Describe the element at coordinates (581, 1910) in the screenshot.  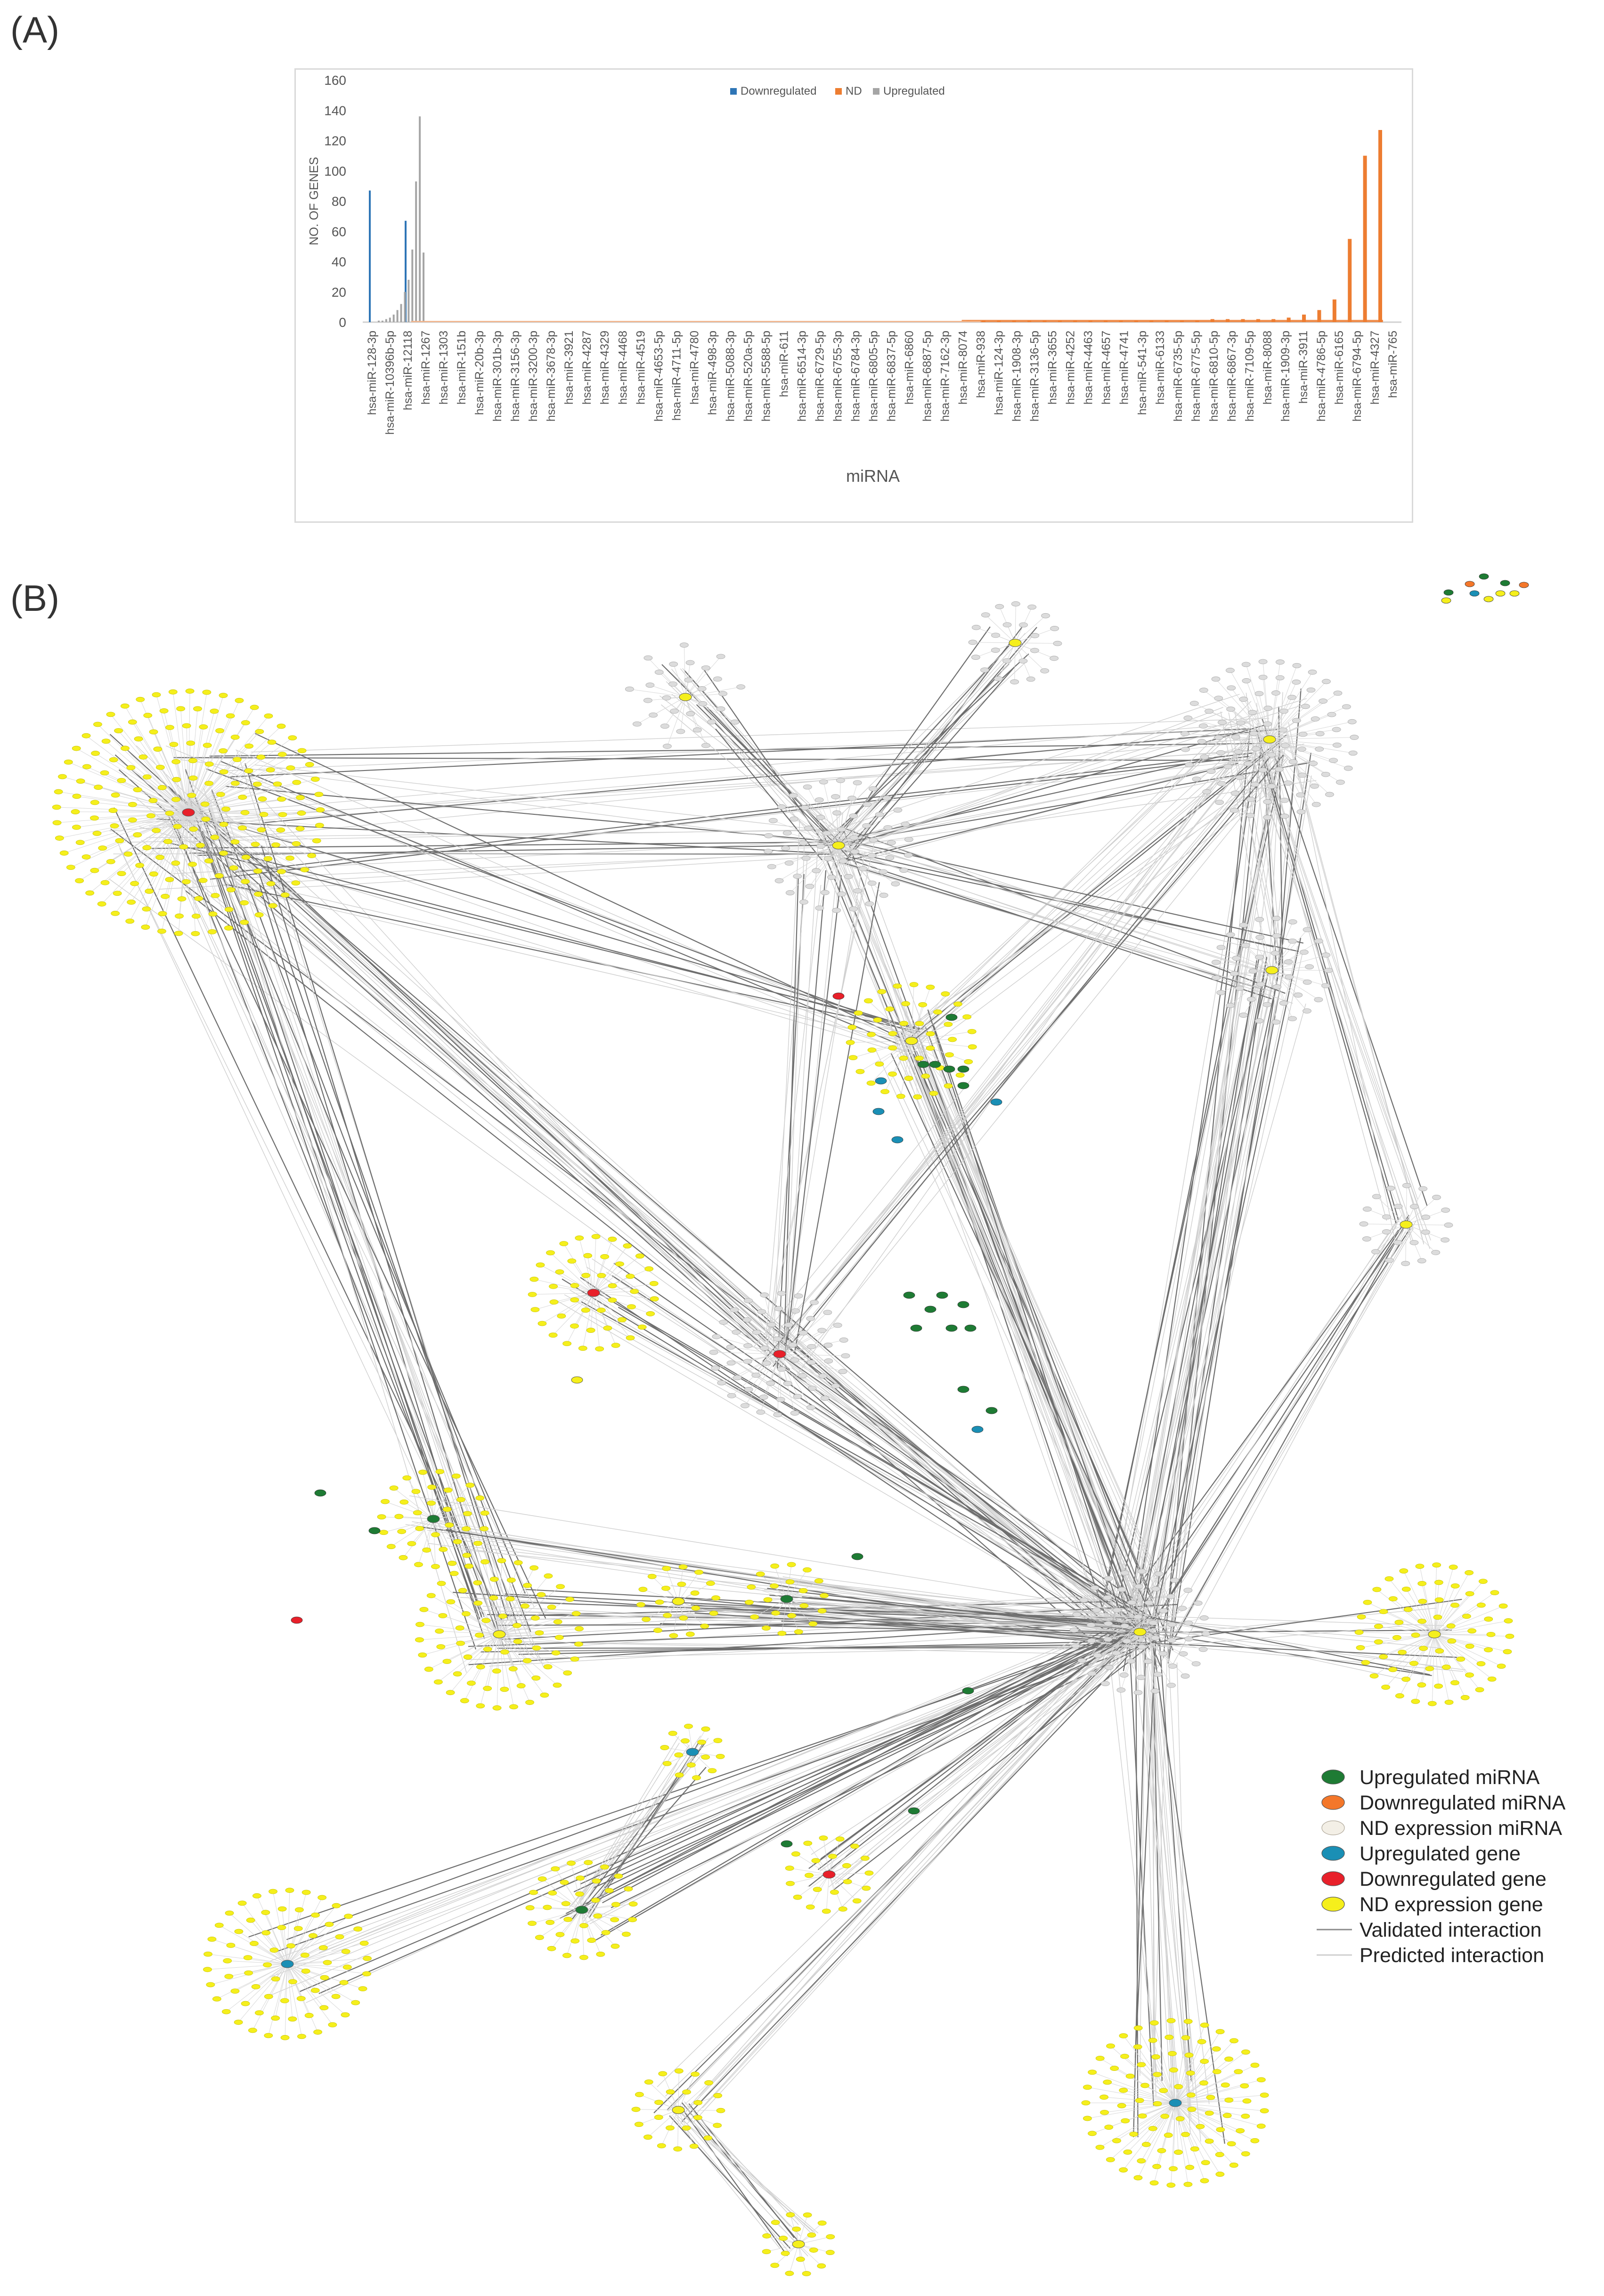
I see `hub-gene-cluster-small-b` at that location.